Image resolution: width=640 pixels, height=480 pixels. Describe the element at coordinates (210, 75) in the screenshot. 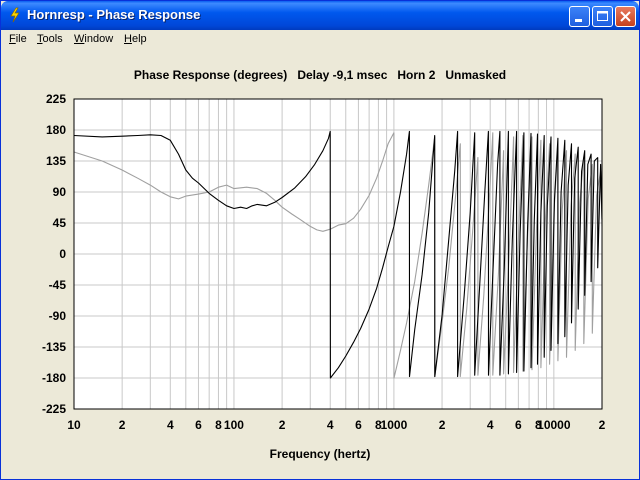

I see `chart-title: Phase Response (degrees)` at that location.